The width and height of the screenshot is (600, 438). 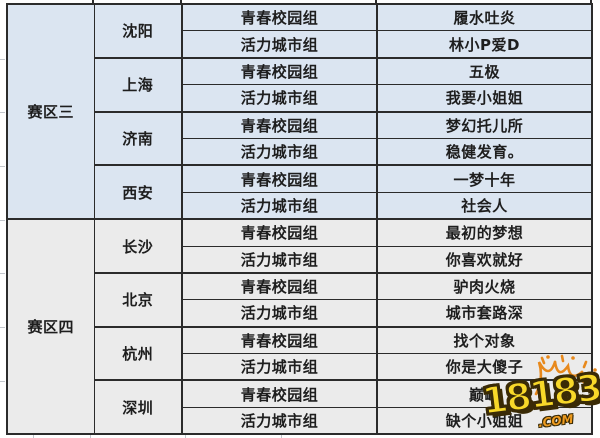 I want to click on city-cell: 西安, so click(x=138, y=192).